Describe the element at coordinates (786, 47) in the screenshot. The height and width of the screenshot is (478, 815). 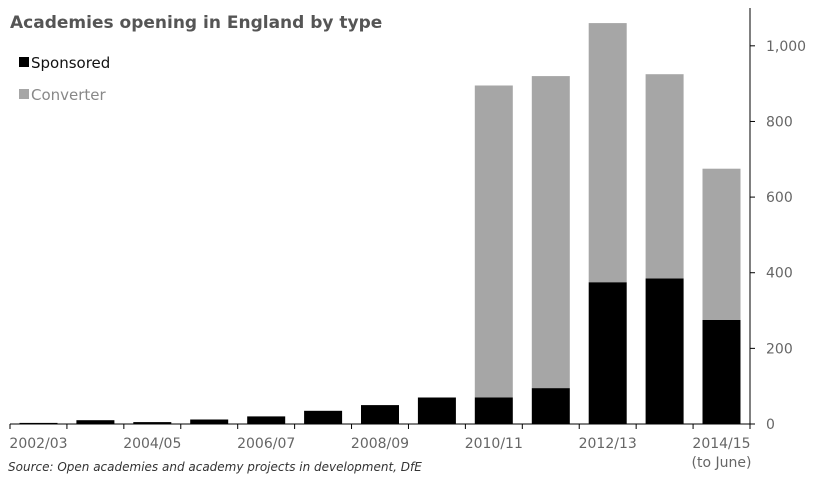
I see `y-tick-label: 1,000` at that location.